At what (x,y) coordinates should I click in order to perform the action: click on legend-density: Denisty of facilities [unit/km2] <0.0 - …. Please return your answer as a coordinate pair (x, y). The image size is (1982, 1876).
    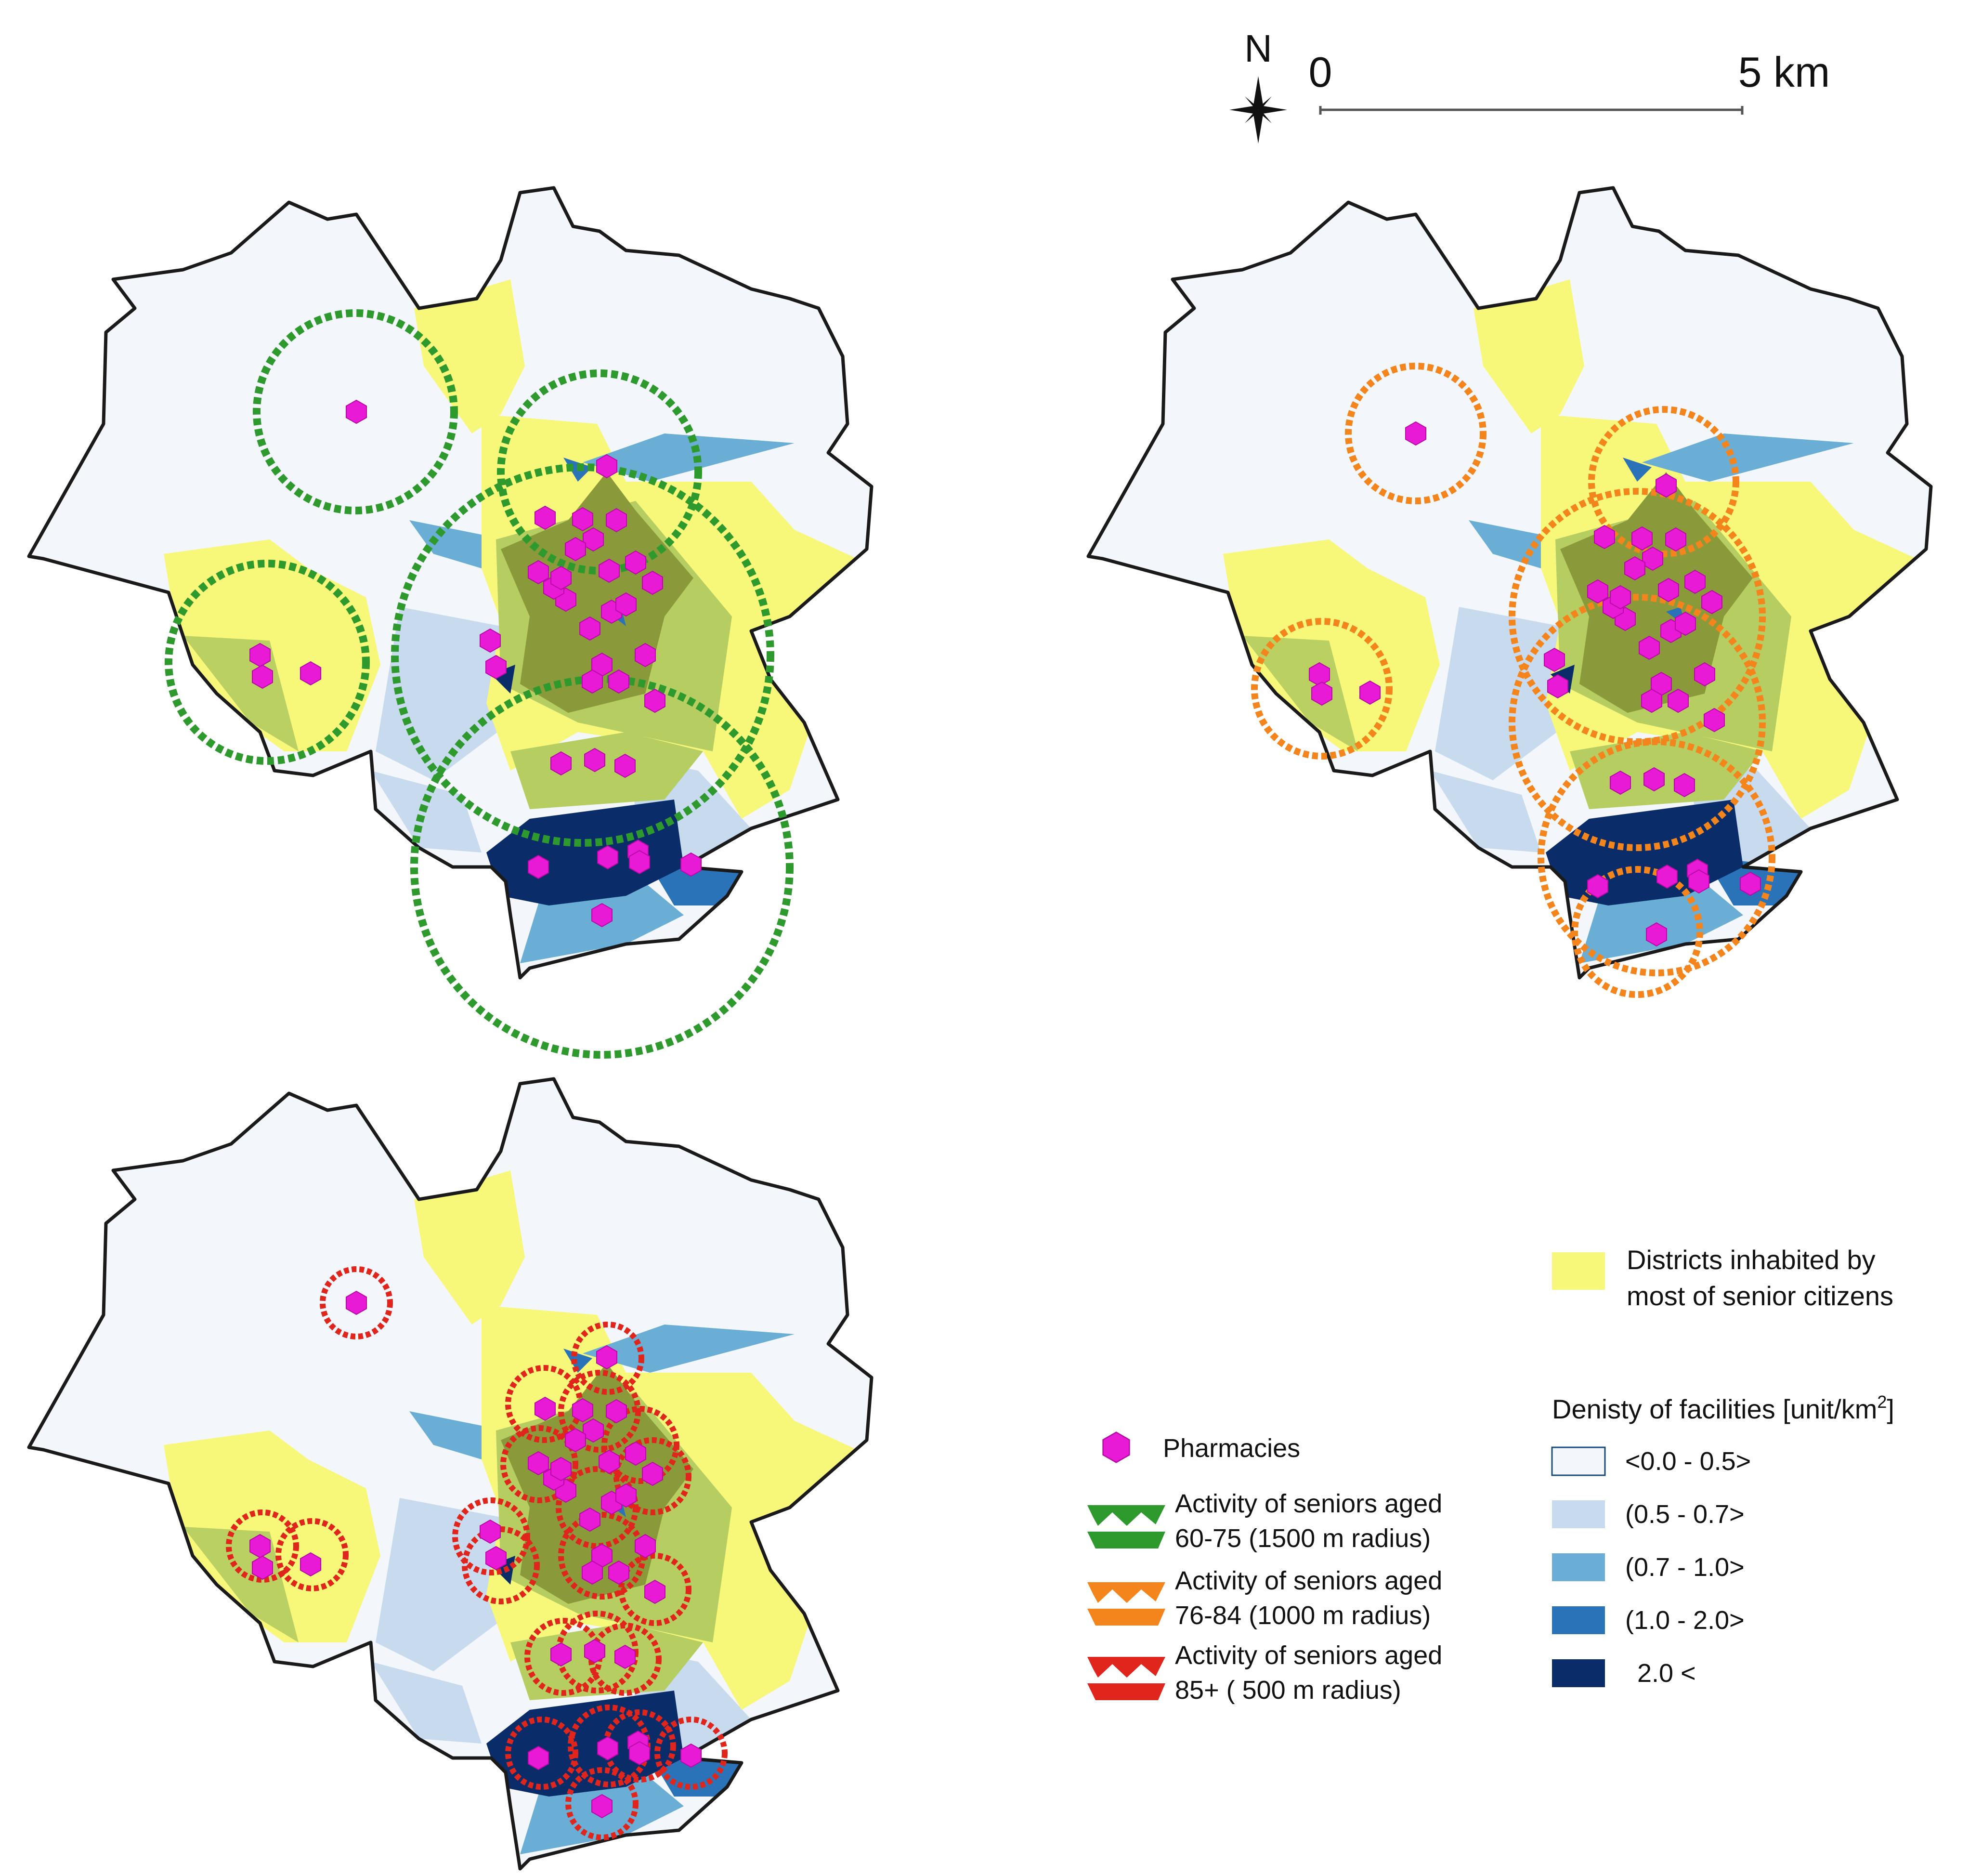
    Looking at the image, I should click on (1722, 1540).